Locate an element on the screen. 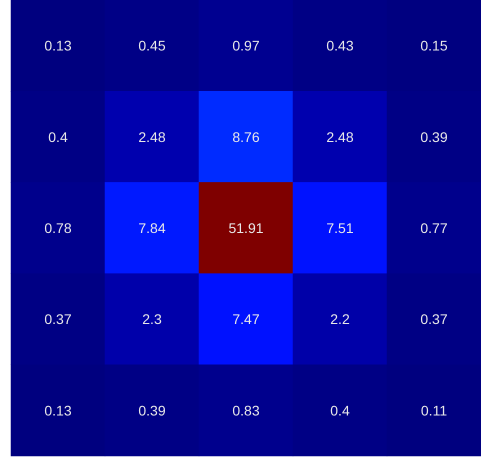 Image resolution: width=481 pixels, height=464 pixels. data-label: 2.3 is located at coordinates (152, 319).